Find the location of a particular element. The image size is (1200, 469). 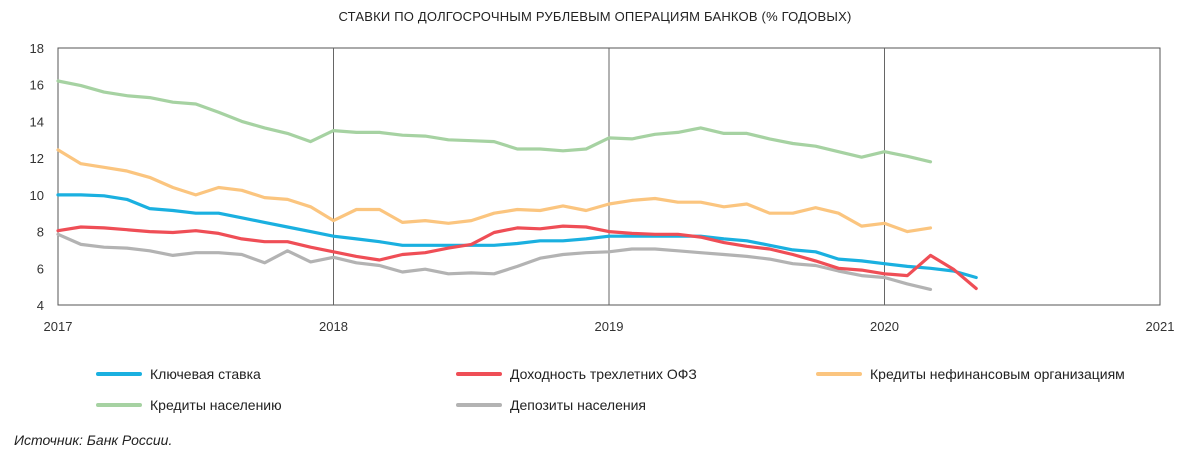

y-tick-label: 8 is located at coordinates (40, 232).